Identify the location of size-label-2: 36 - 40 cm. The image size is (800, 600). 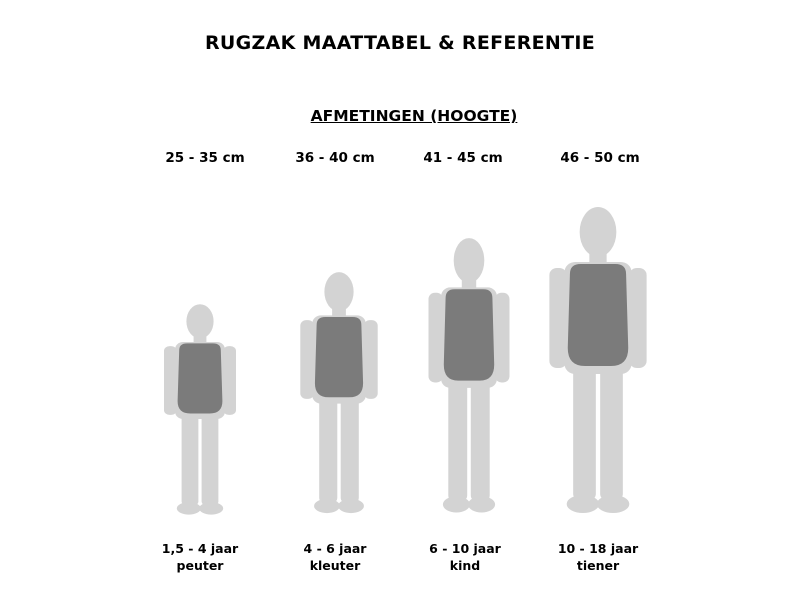
(335, 158).